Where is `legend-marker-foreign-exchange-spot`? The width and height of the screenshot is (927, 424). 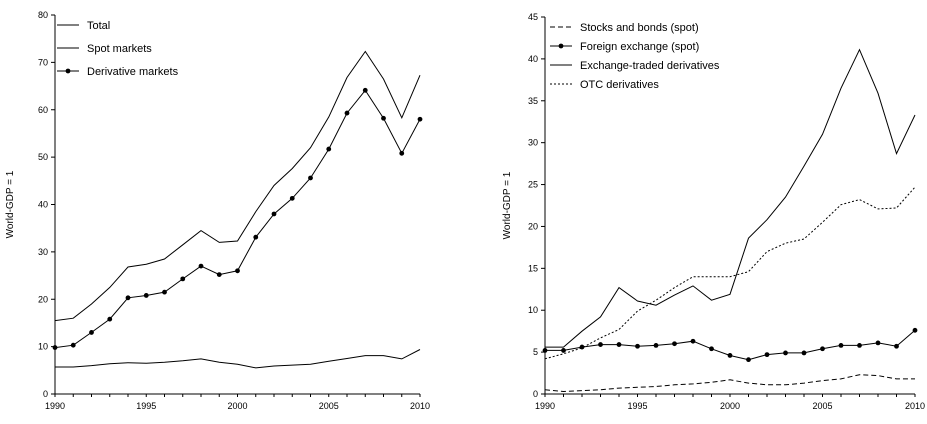 legend-marker-foreign-exchange-spot is located at coordinates (561, 46).